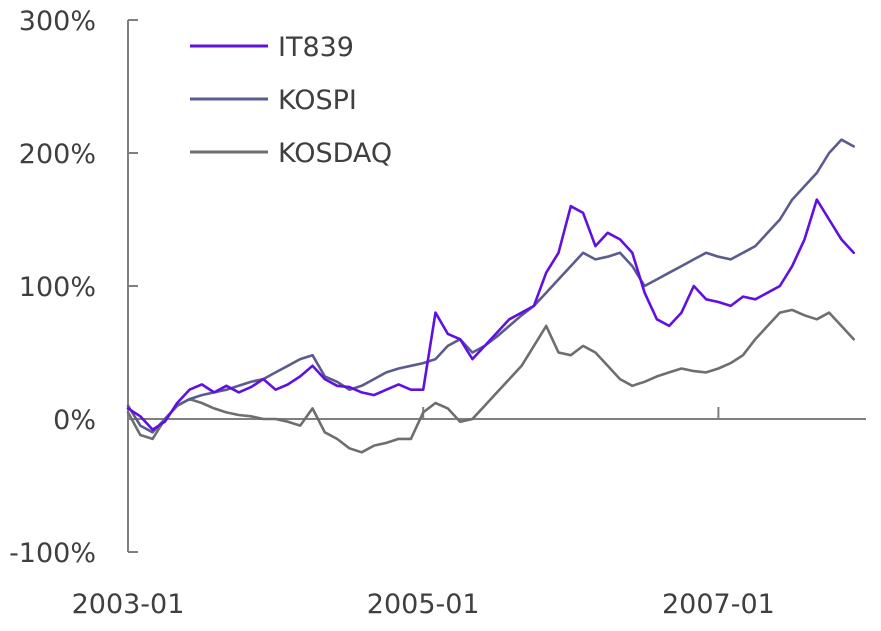 The width and height of the screenshot is (881, 631). I want to click on y-tick-label: -100%, so click(52, 553).